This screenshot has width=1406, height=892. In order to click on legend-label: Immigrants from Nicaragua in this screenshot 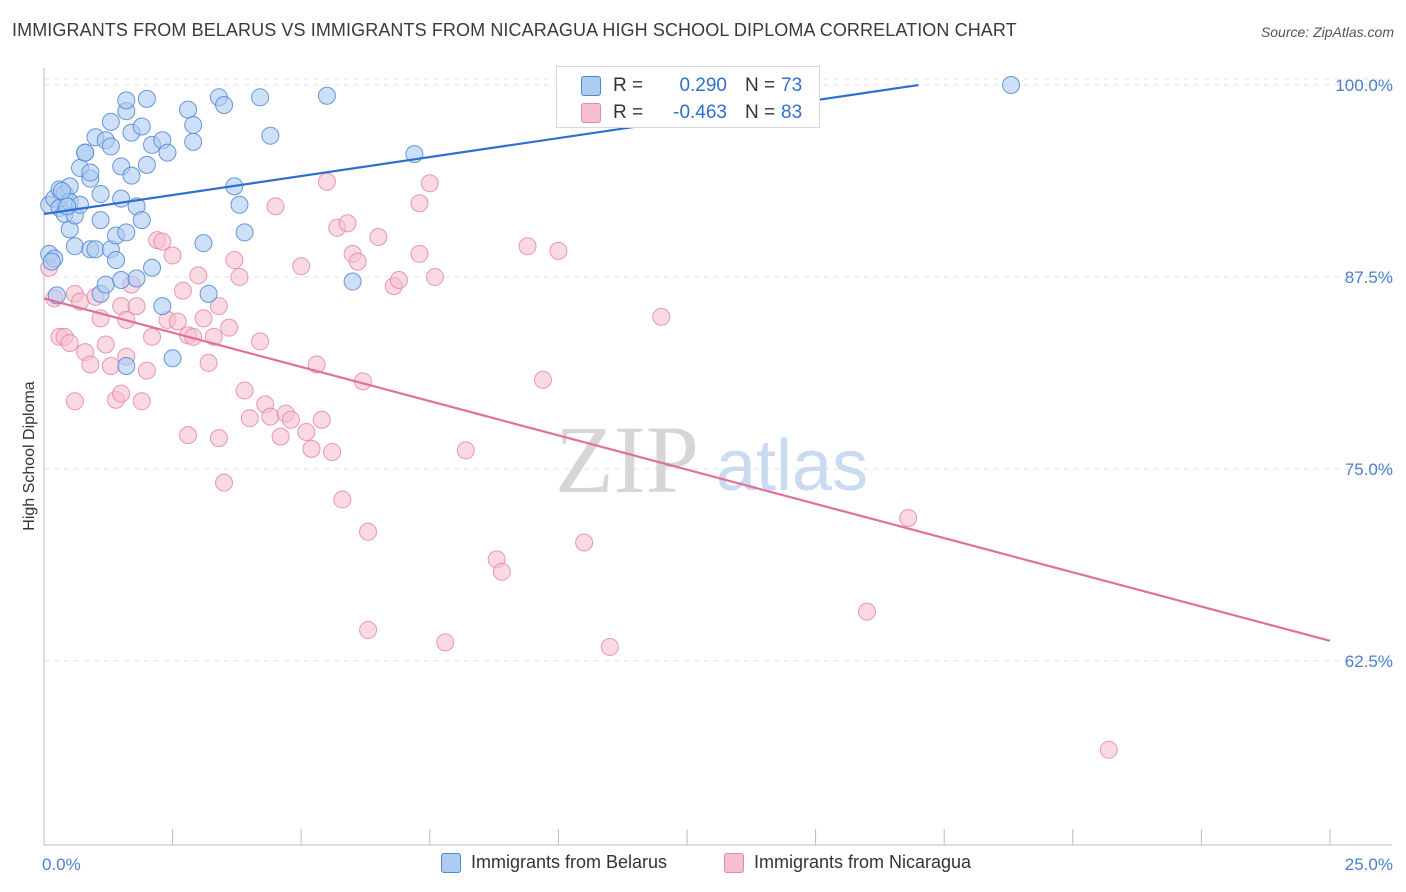, I will do `click(863, 862)`.